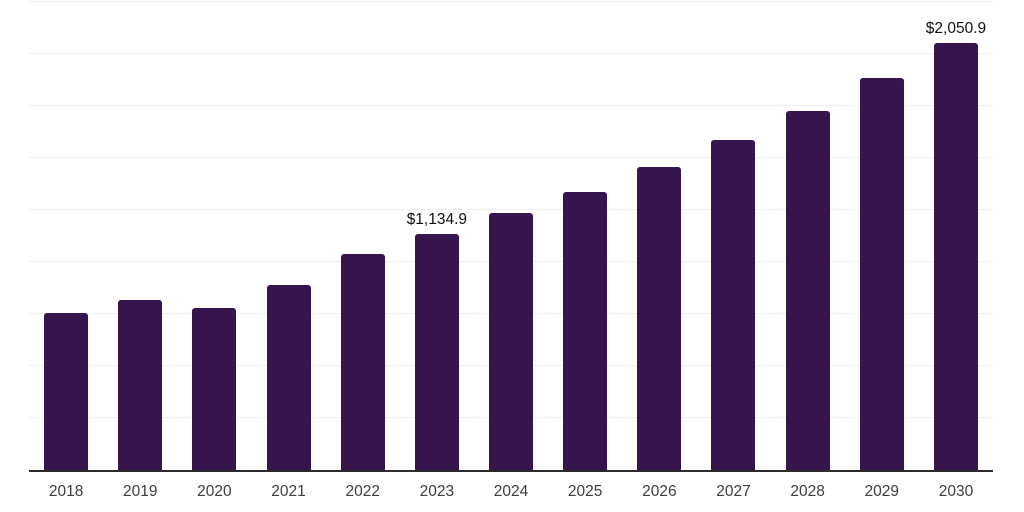 This screenshot has height=512, width=1024. I want to click on x-tick-label-2023: 2023, so click(437, 491).